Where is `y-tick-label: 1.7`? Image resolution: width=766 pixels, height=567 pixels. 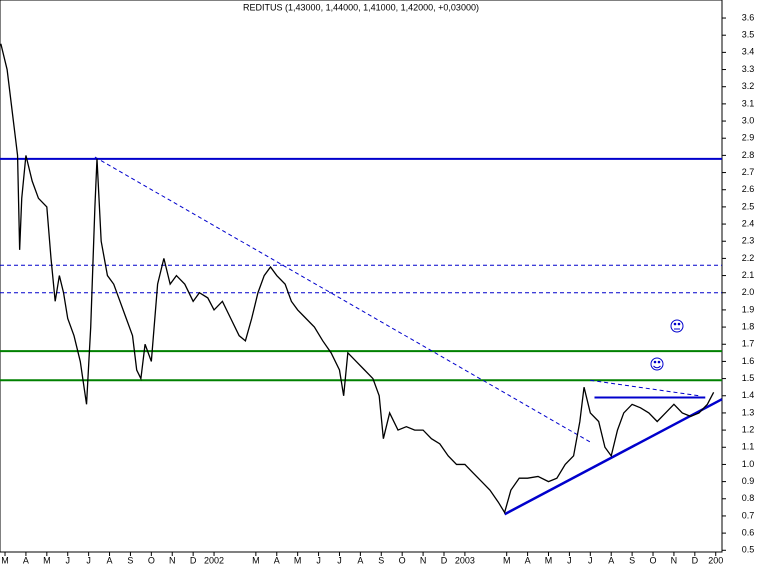
y-tick-label: 1.7 is located at coordinates (748, 344).